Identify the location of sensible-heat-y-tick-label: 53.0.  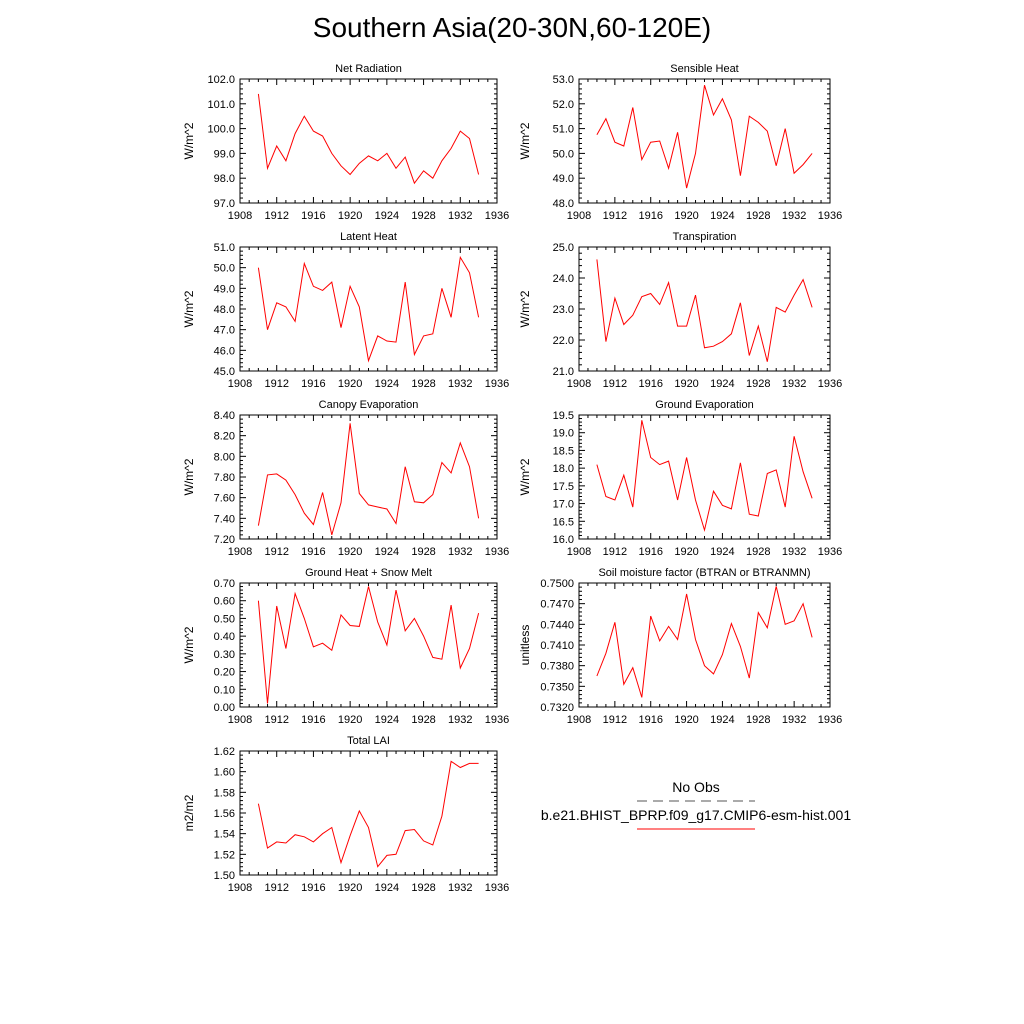
(563, 80).